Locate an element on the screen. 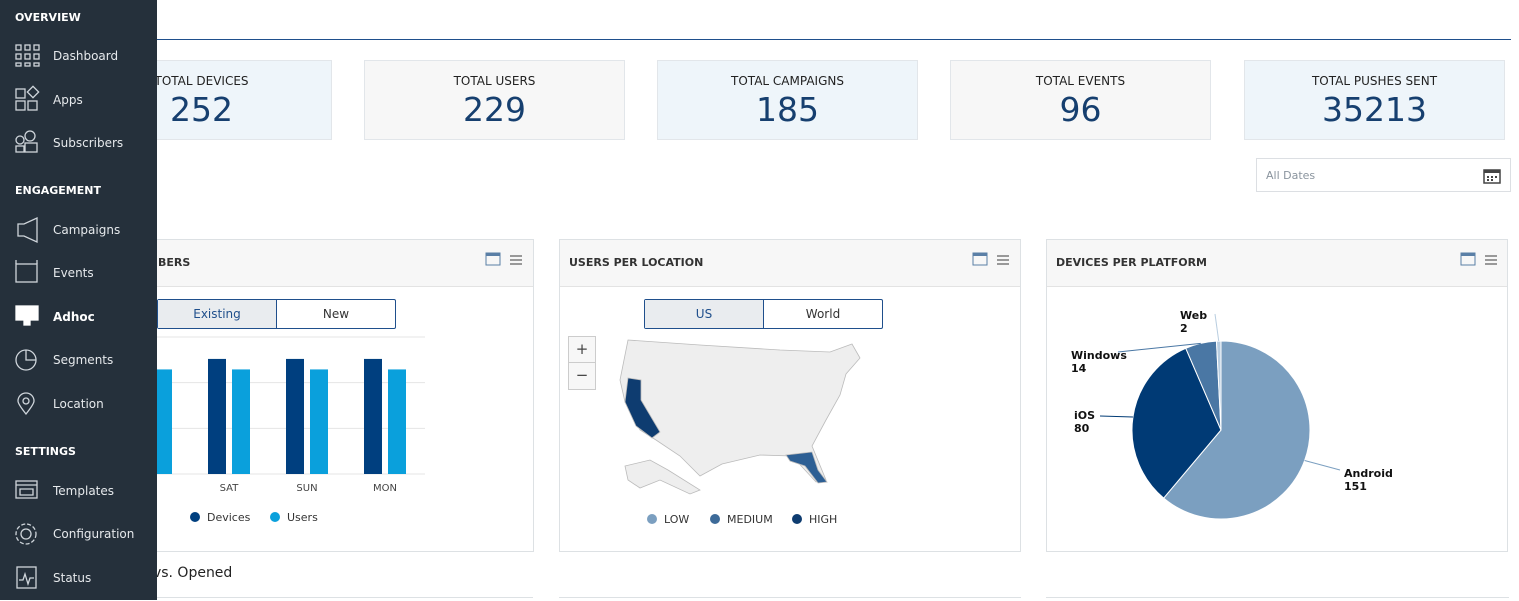 The image size is (1519, 601). zoom-out: − is located at coordinates (582, 375).